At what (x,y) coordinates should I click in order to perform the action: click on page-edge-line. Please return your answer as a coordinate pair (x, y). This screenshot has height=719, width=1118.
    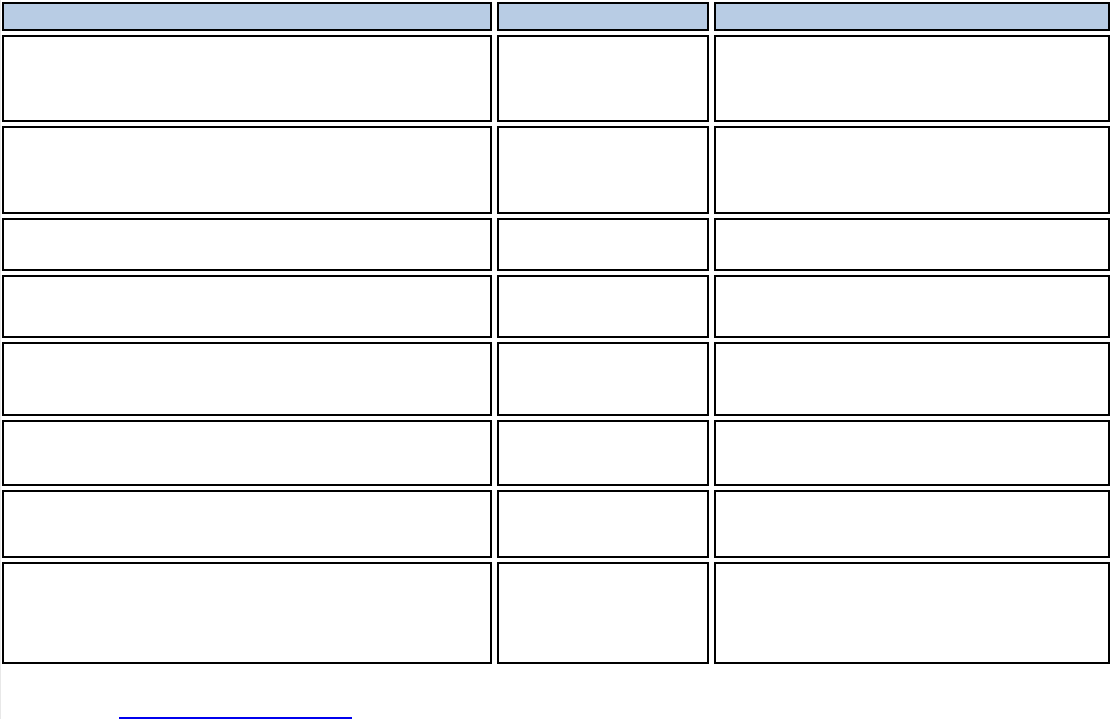
    Looking at the image, I should click on (0, 359).